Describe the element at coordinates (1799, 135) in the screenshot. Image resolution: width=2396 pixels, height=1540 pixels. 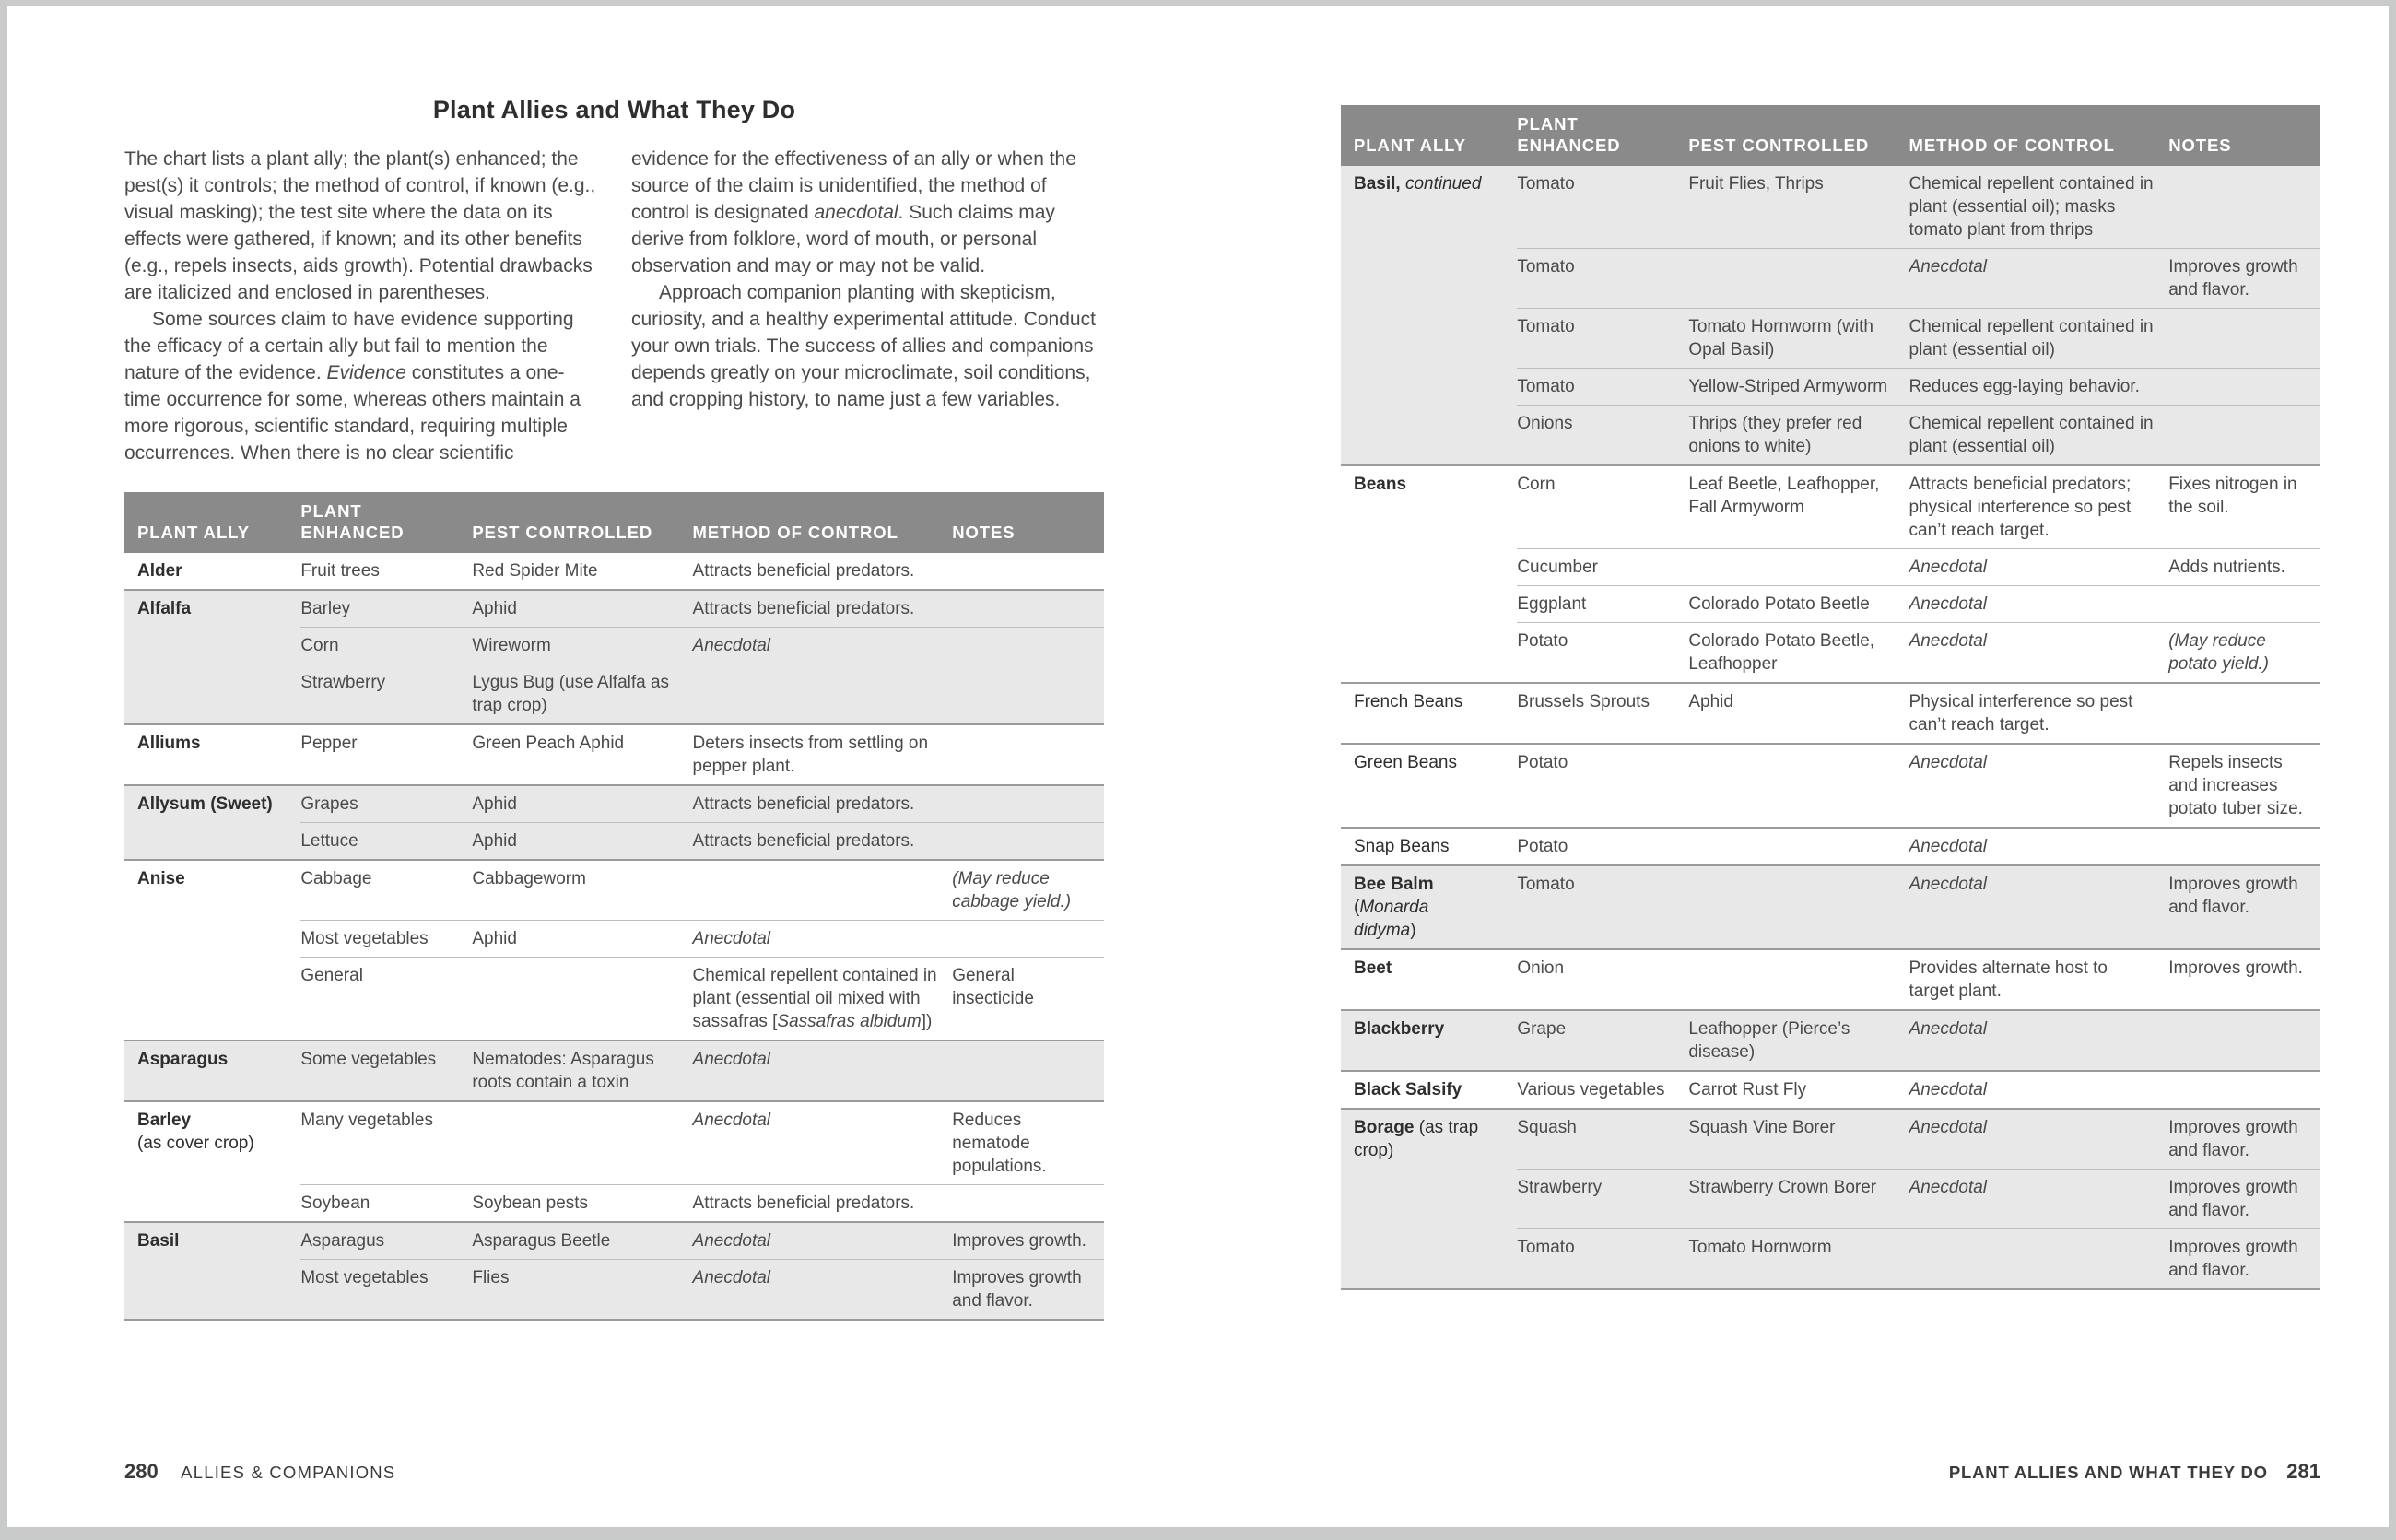
I see `col-header-pest-controlled: PEST CONTROLLED` at that location.